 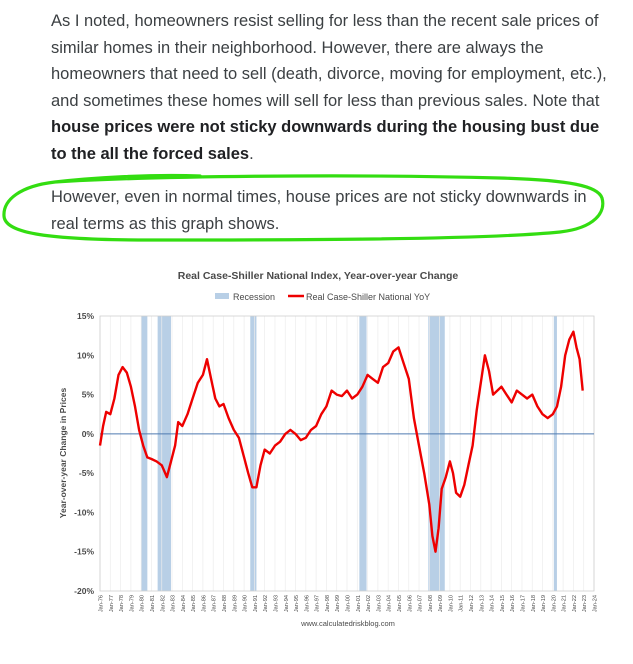 I want to click on highlight-stroke, so click(x=303, y=207).